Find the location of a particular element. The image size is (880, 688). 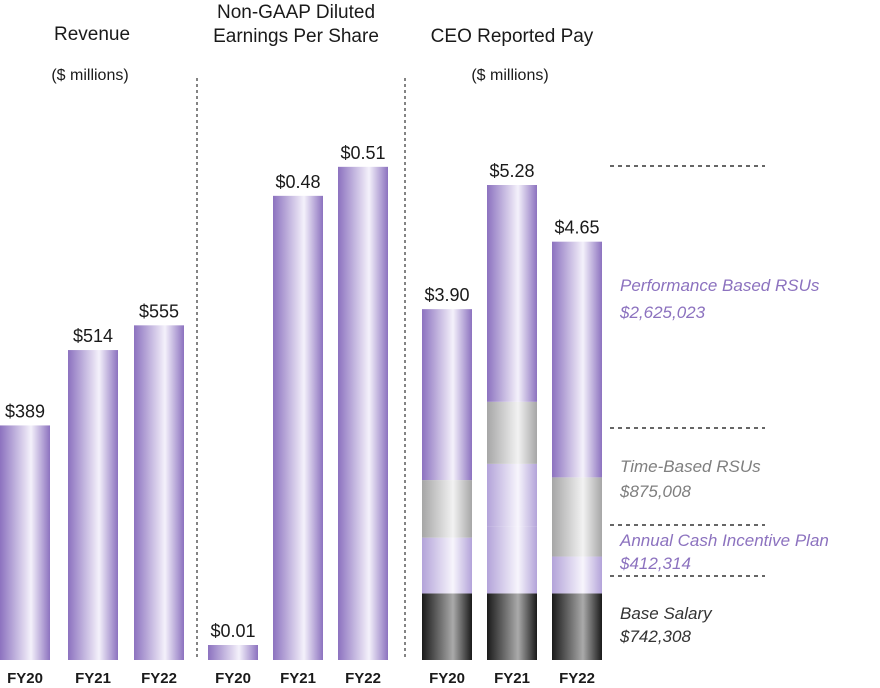

revenue-subtitle: ($ millions) is located at coordinates (89, 75).